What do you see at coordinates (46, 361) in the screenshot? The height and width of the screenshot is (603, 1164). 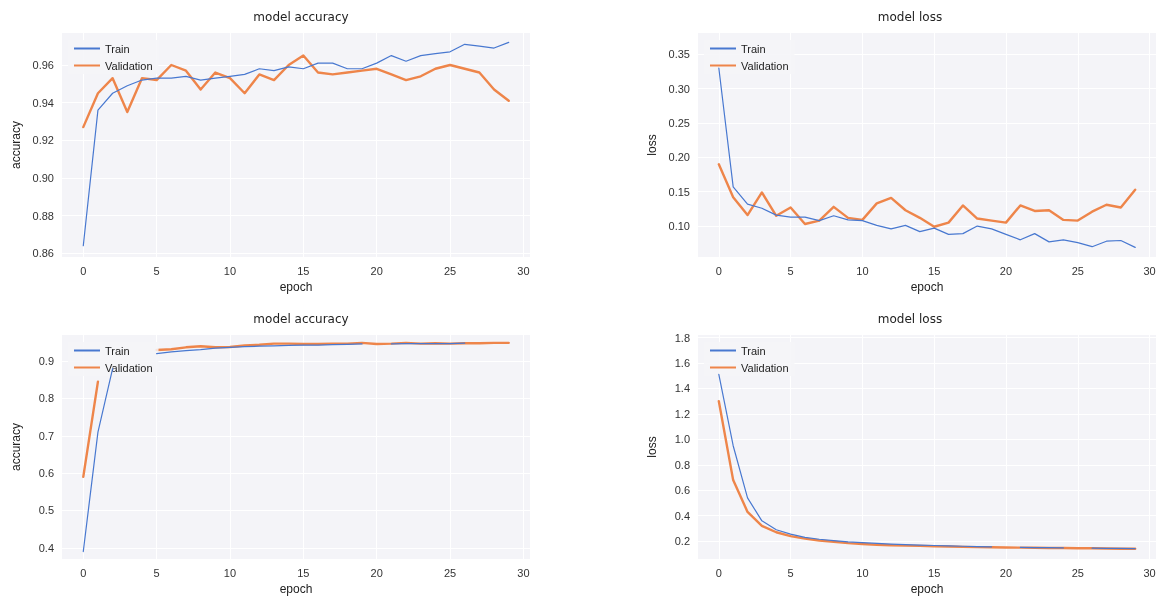 I see `y-tick-label: 0.9` at bounding box center [46, 361].